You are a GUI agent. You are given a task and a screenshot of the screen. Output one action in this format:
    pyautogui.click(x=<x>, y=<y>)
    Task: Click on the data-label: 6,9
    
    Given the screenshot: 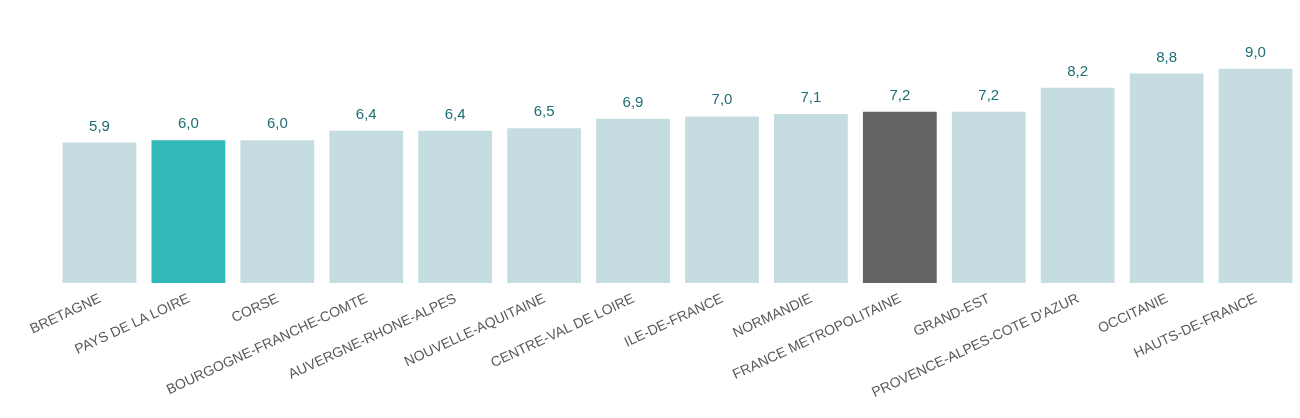 What is the action you would take?
    pyautogui.click(x=633, y=101)
    